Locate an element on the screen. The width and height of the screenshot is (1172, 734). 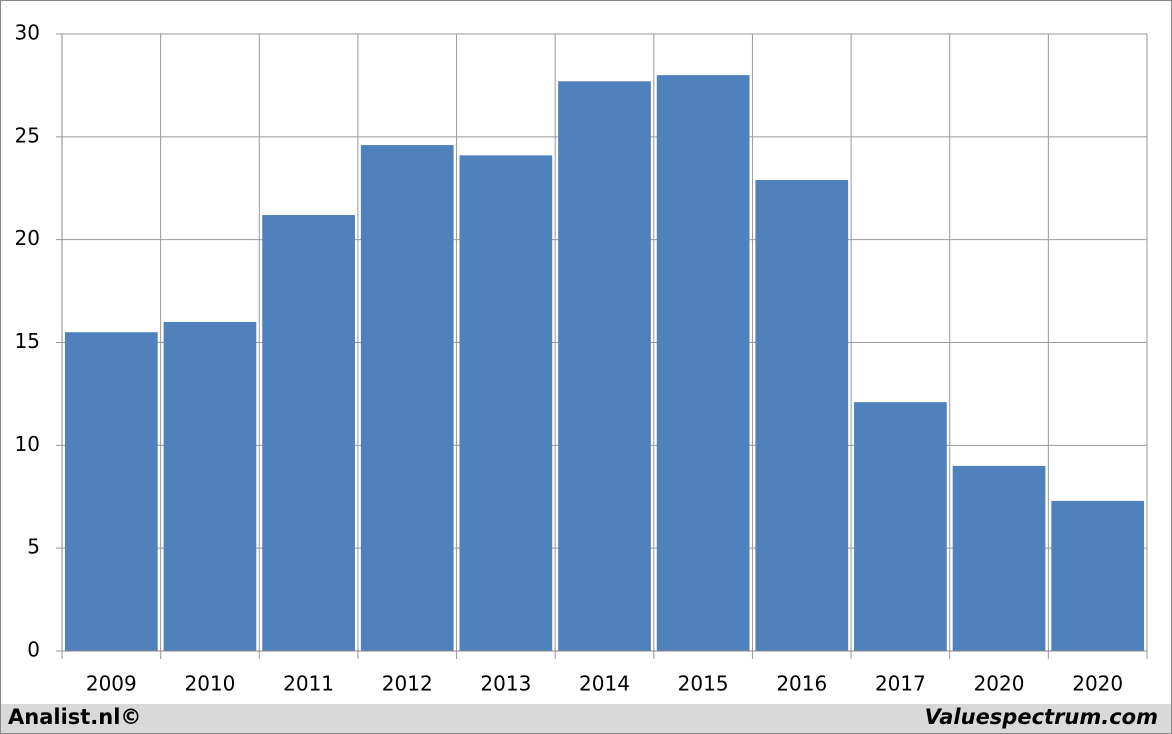
footer-right: Valuespectrum.com is located at coordinates (1041, 717).